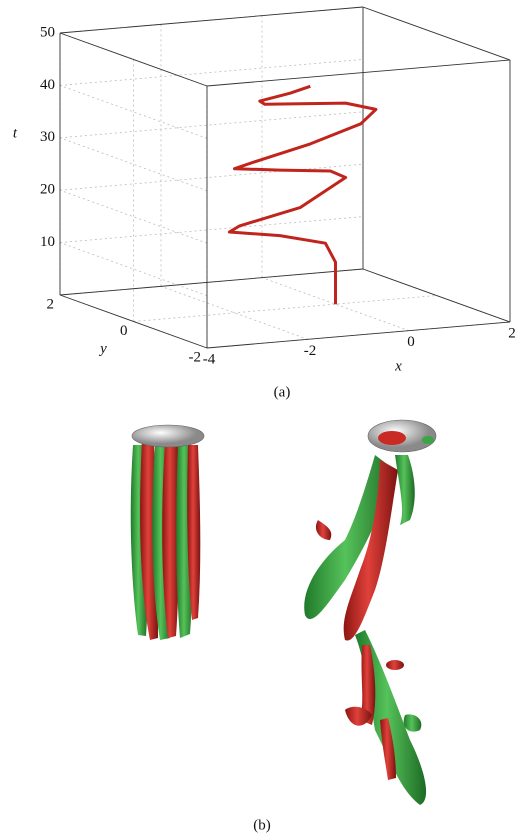  What do you see at coordinates (47, 137) in the screenshot?
I see `z-tick-label: 30` at bounding box center [47, 137].